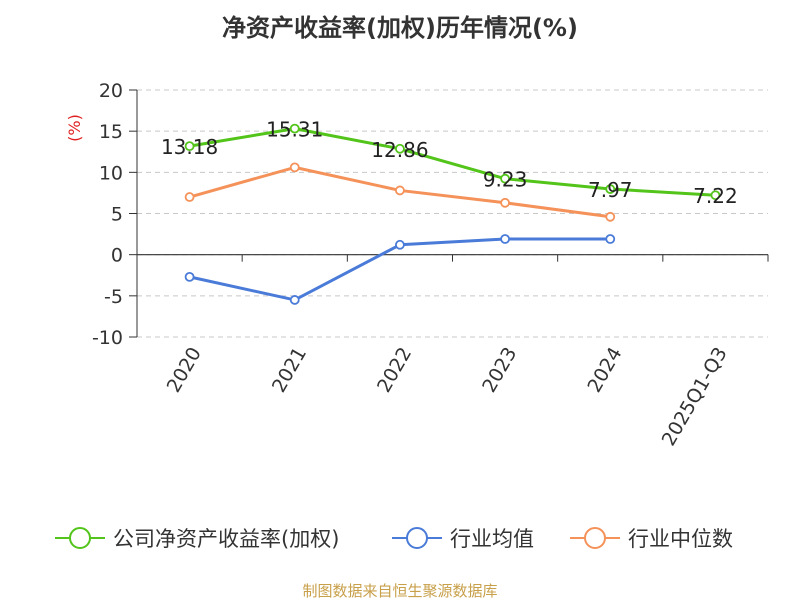 This screenshot has height=601, width=800. What do you see at coordinates (695, 397) in the screenshot?
I see `x-tick-label: 2025Q1-Q3` at bounding box center [695, 397].